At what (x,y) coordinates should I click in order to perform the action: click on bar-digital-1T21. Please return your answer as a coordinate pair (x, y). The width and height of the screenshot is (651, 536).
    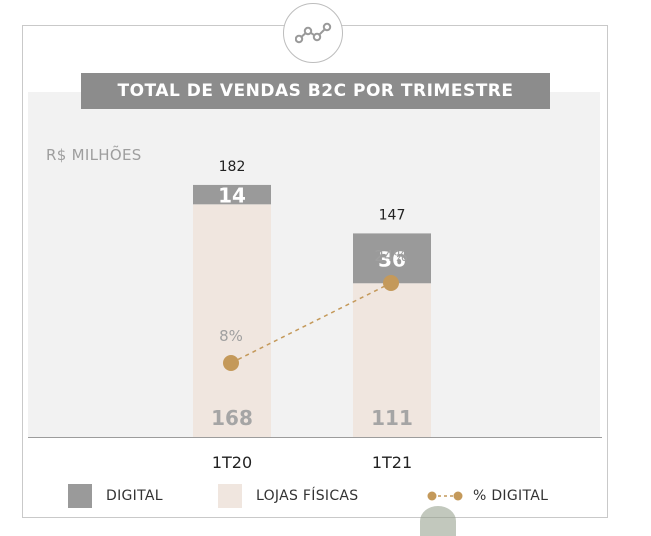
    Looking at the image, I should click on (392, 258).